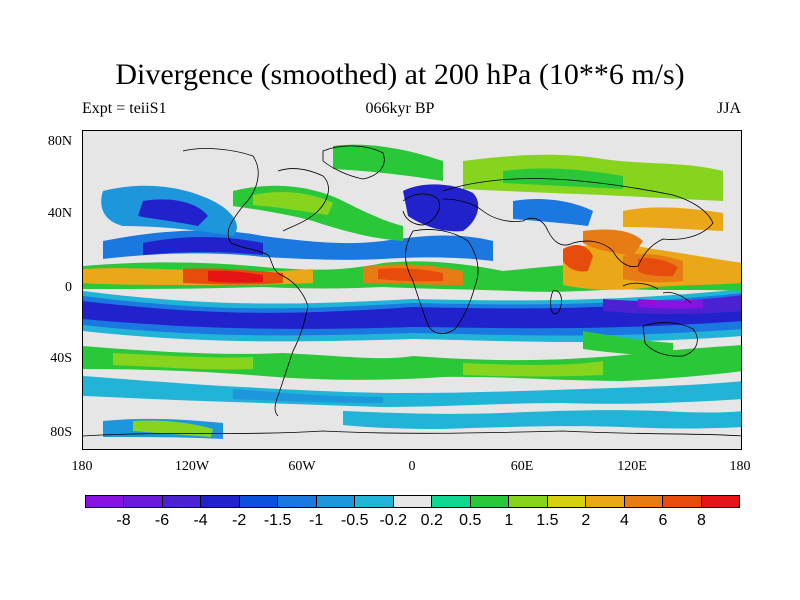 The image size is (800, 600). I want to click on colorbar-label: -8, so click(123, 520).